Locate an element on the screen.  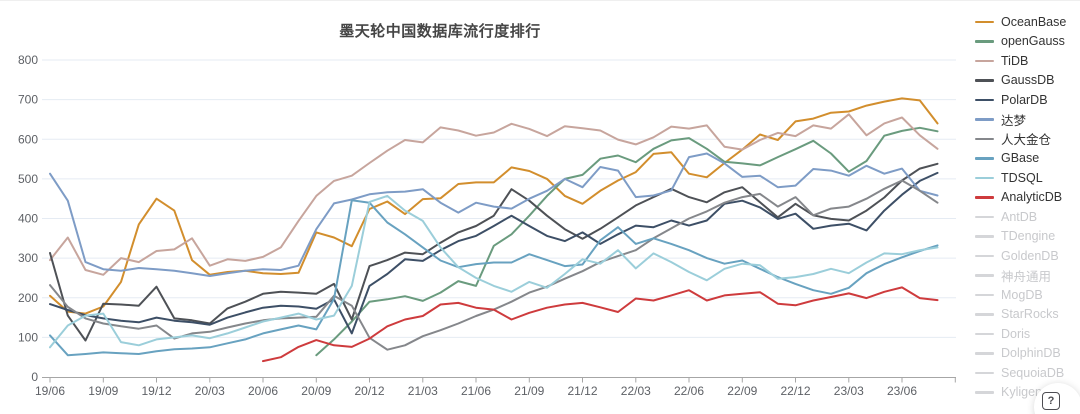
legend-label: TDSQL is located at coordinates (1022, 177).